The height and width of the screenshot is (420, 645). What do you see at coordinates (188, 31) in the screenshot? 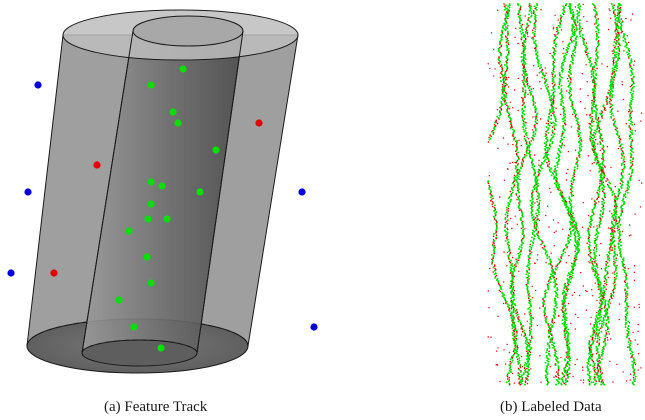
I see `inner-cylinder-top` at bounding box center [188, 31].